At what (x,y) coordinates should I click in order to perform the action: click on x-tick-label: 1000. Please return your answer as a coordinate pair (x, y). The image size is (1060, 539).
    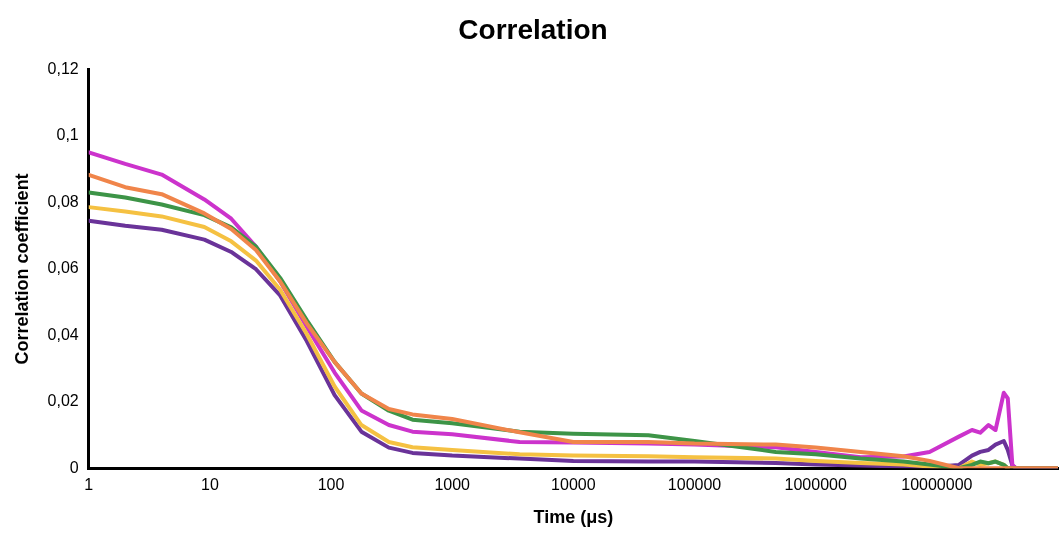
    Looking at the image, I should click on (452, 485).